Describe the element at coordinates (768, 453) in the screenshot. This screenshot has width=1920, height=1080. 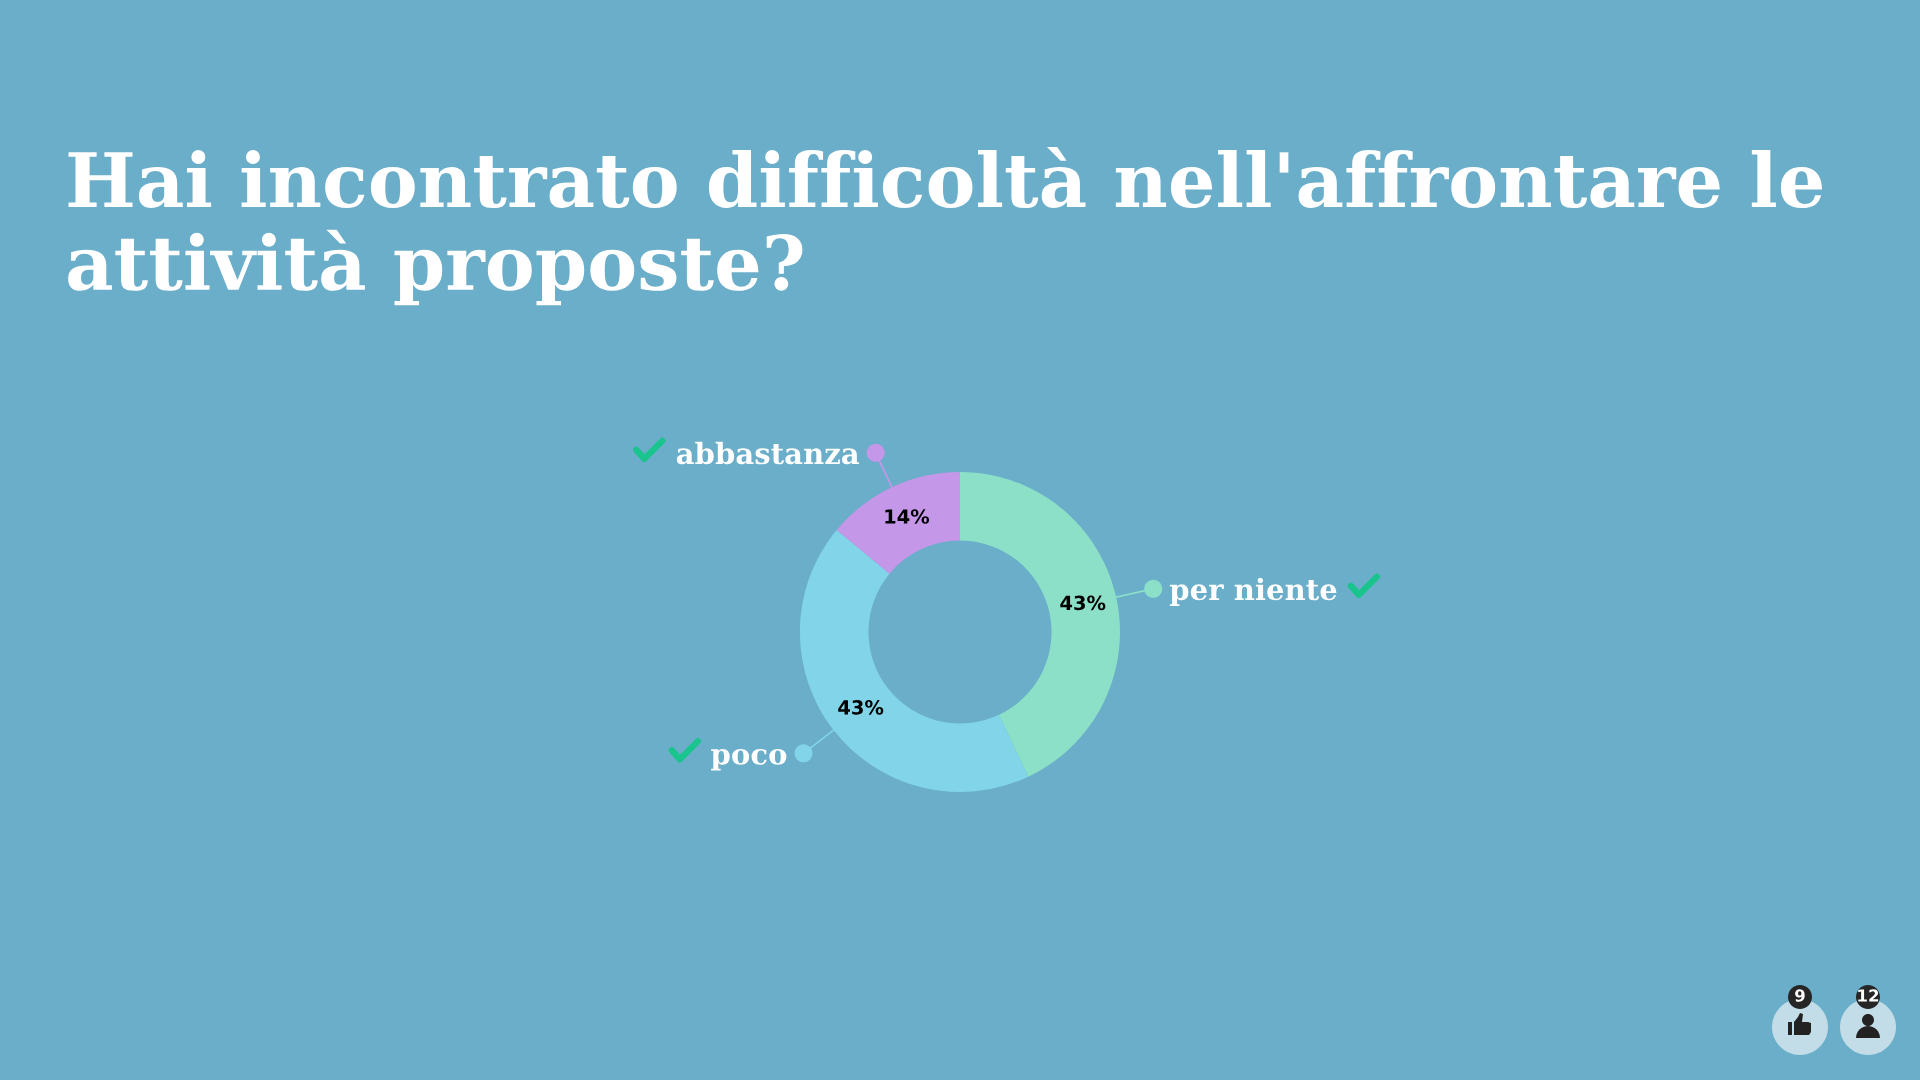
I see `slice-label: abbastanza` at that location.